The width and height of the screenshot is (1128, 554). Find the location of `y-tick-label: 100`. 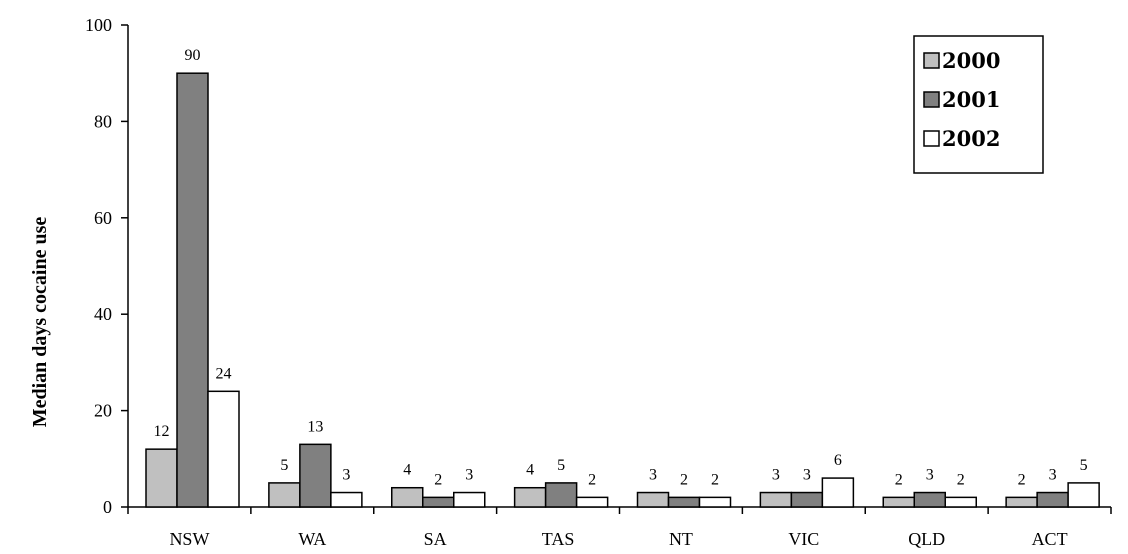

y-tick-label: 100 is located at coordinates (98, 25).